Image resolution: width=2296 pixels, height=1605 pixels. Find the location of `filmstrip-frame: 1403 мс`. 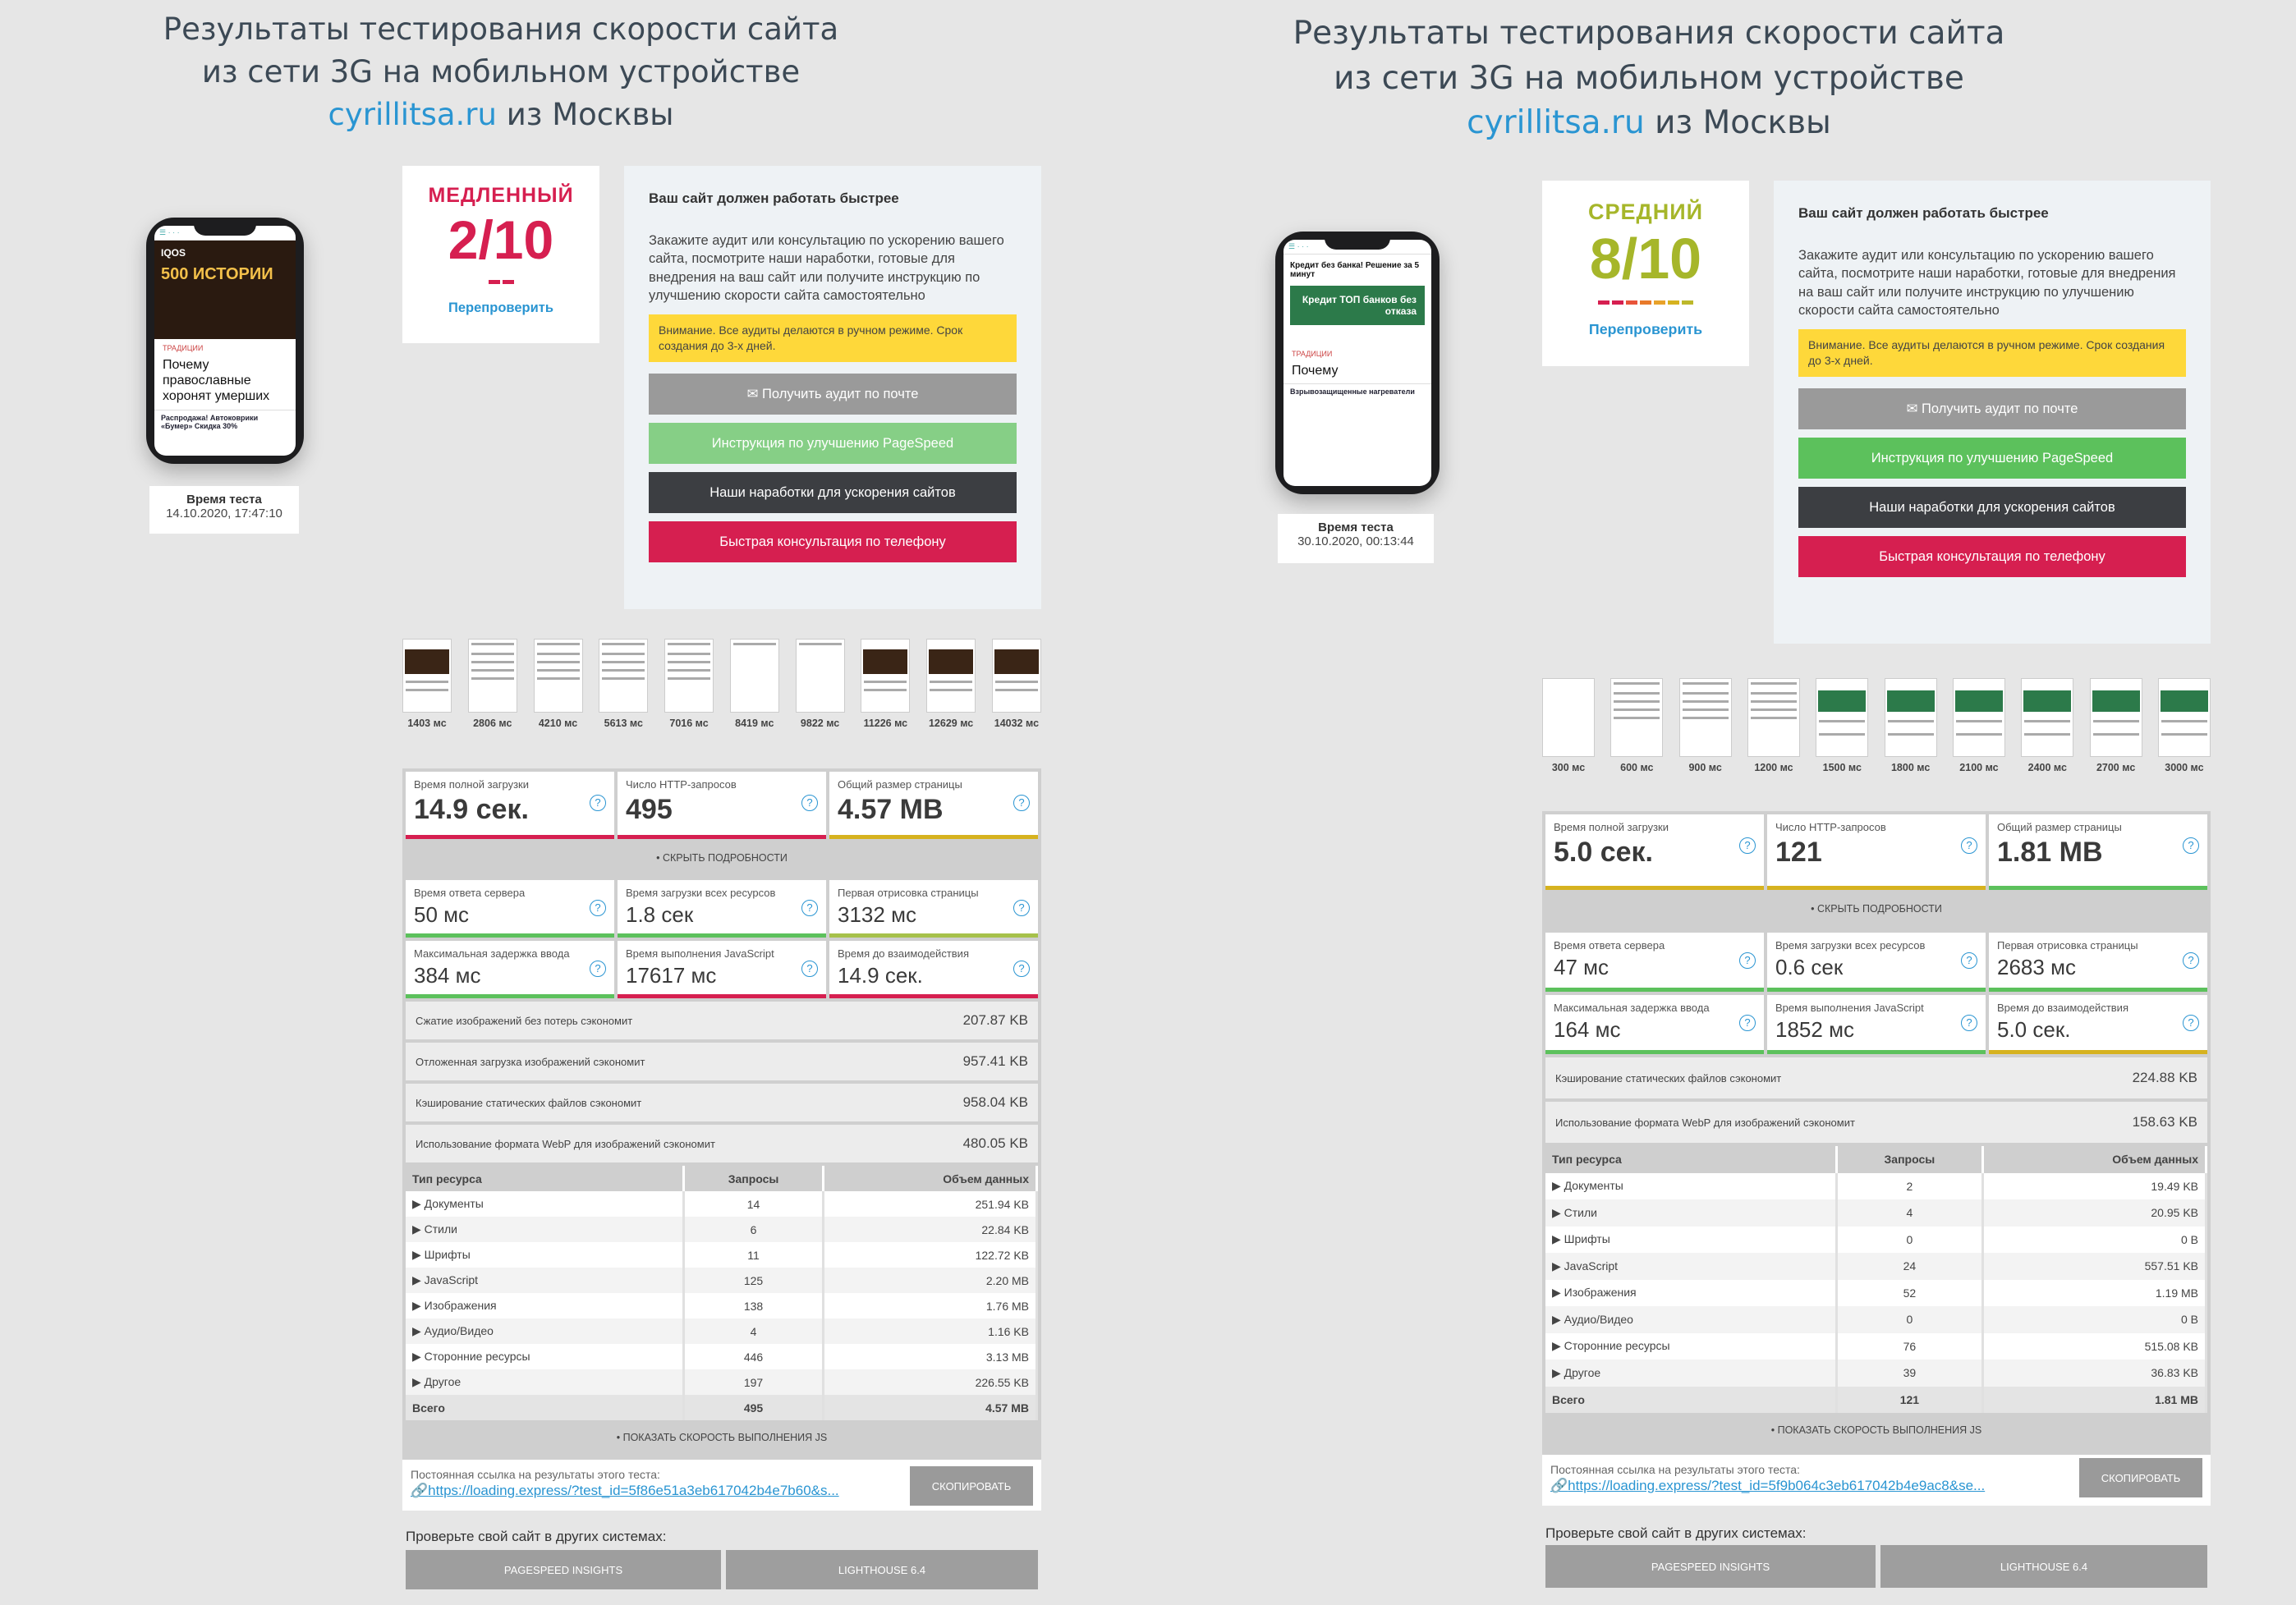

filmstrip-frame: 1403 мс is located at coordinates (427, 684).